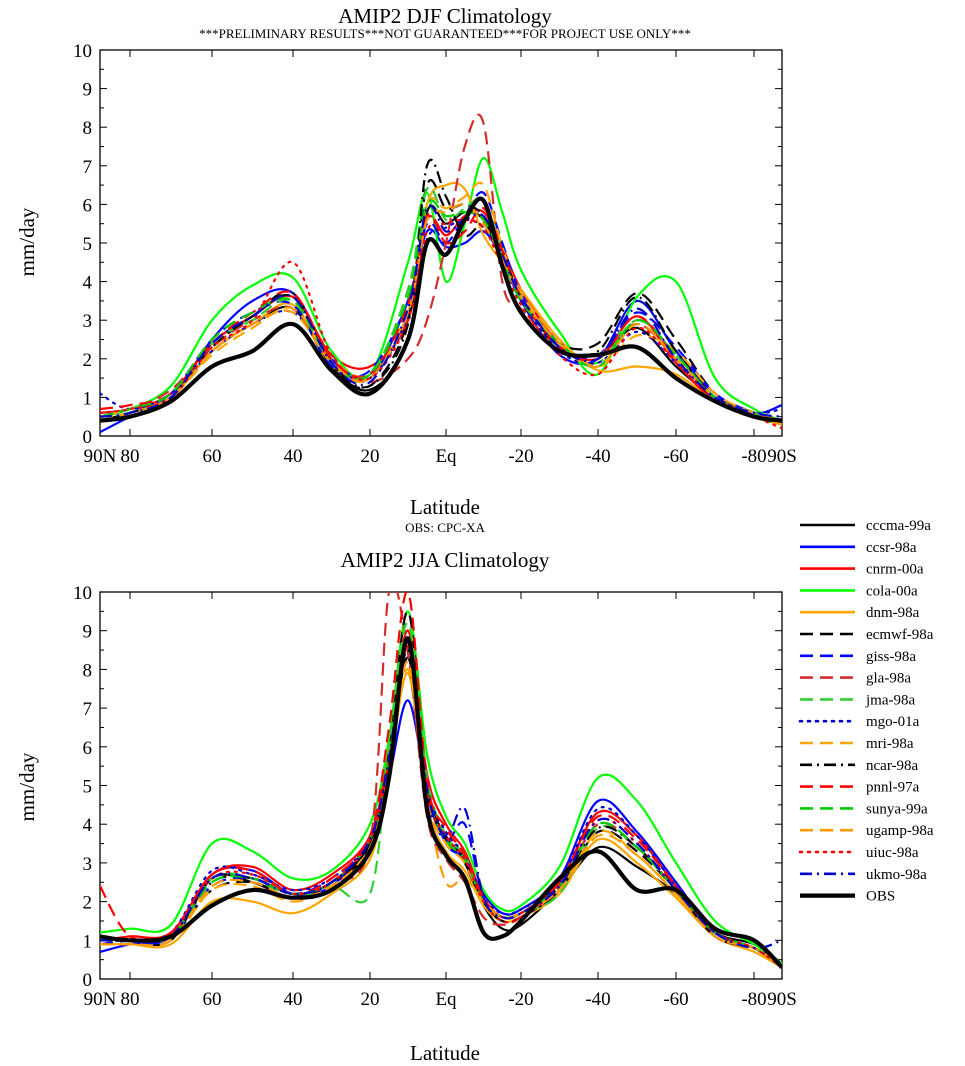 The height and width of the screenshot is (1066, 965). I want to click on djf-series-ugamp-98a, so click(441, 314).